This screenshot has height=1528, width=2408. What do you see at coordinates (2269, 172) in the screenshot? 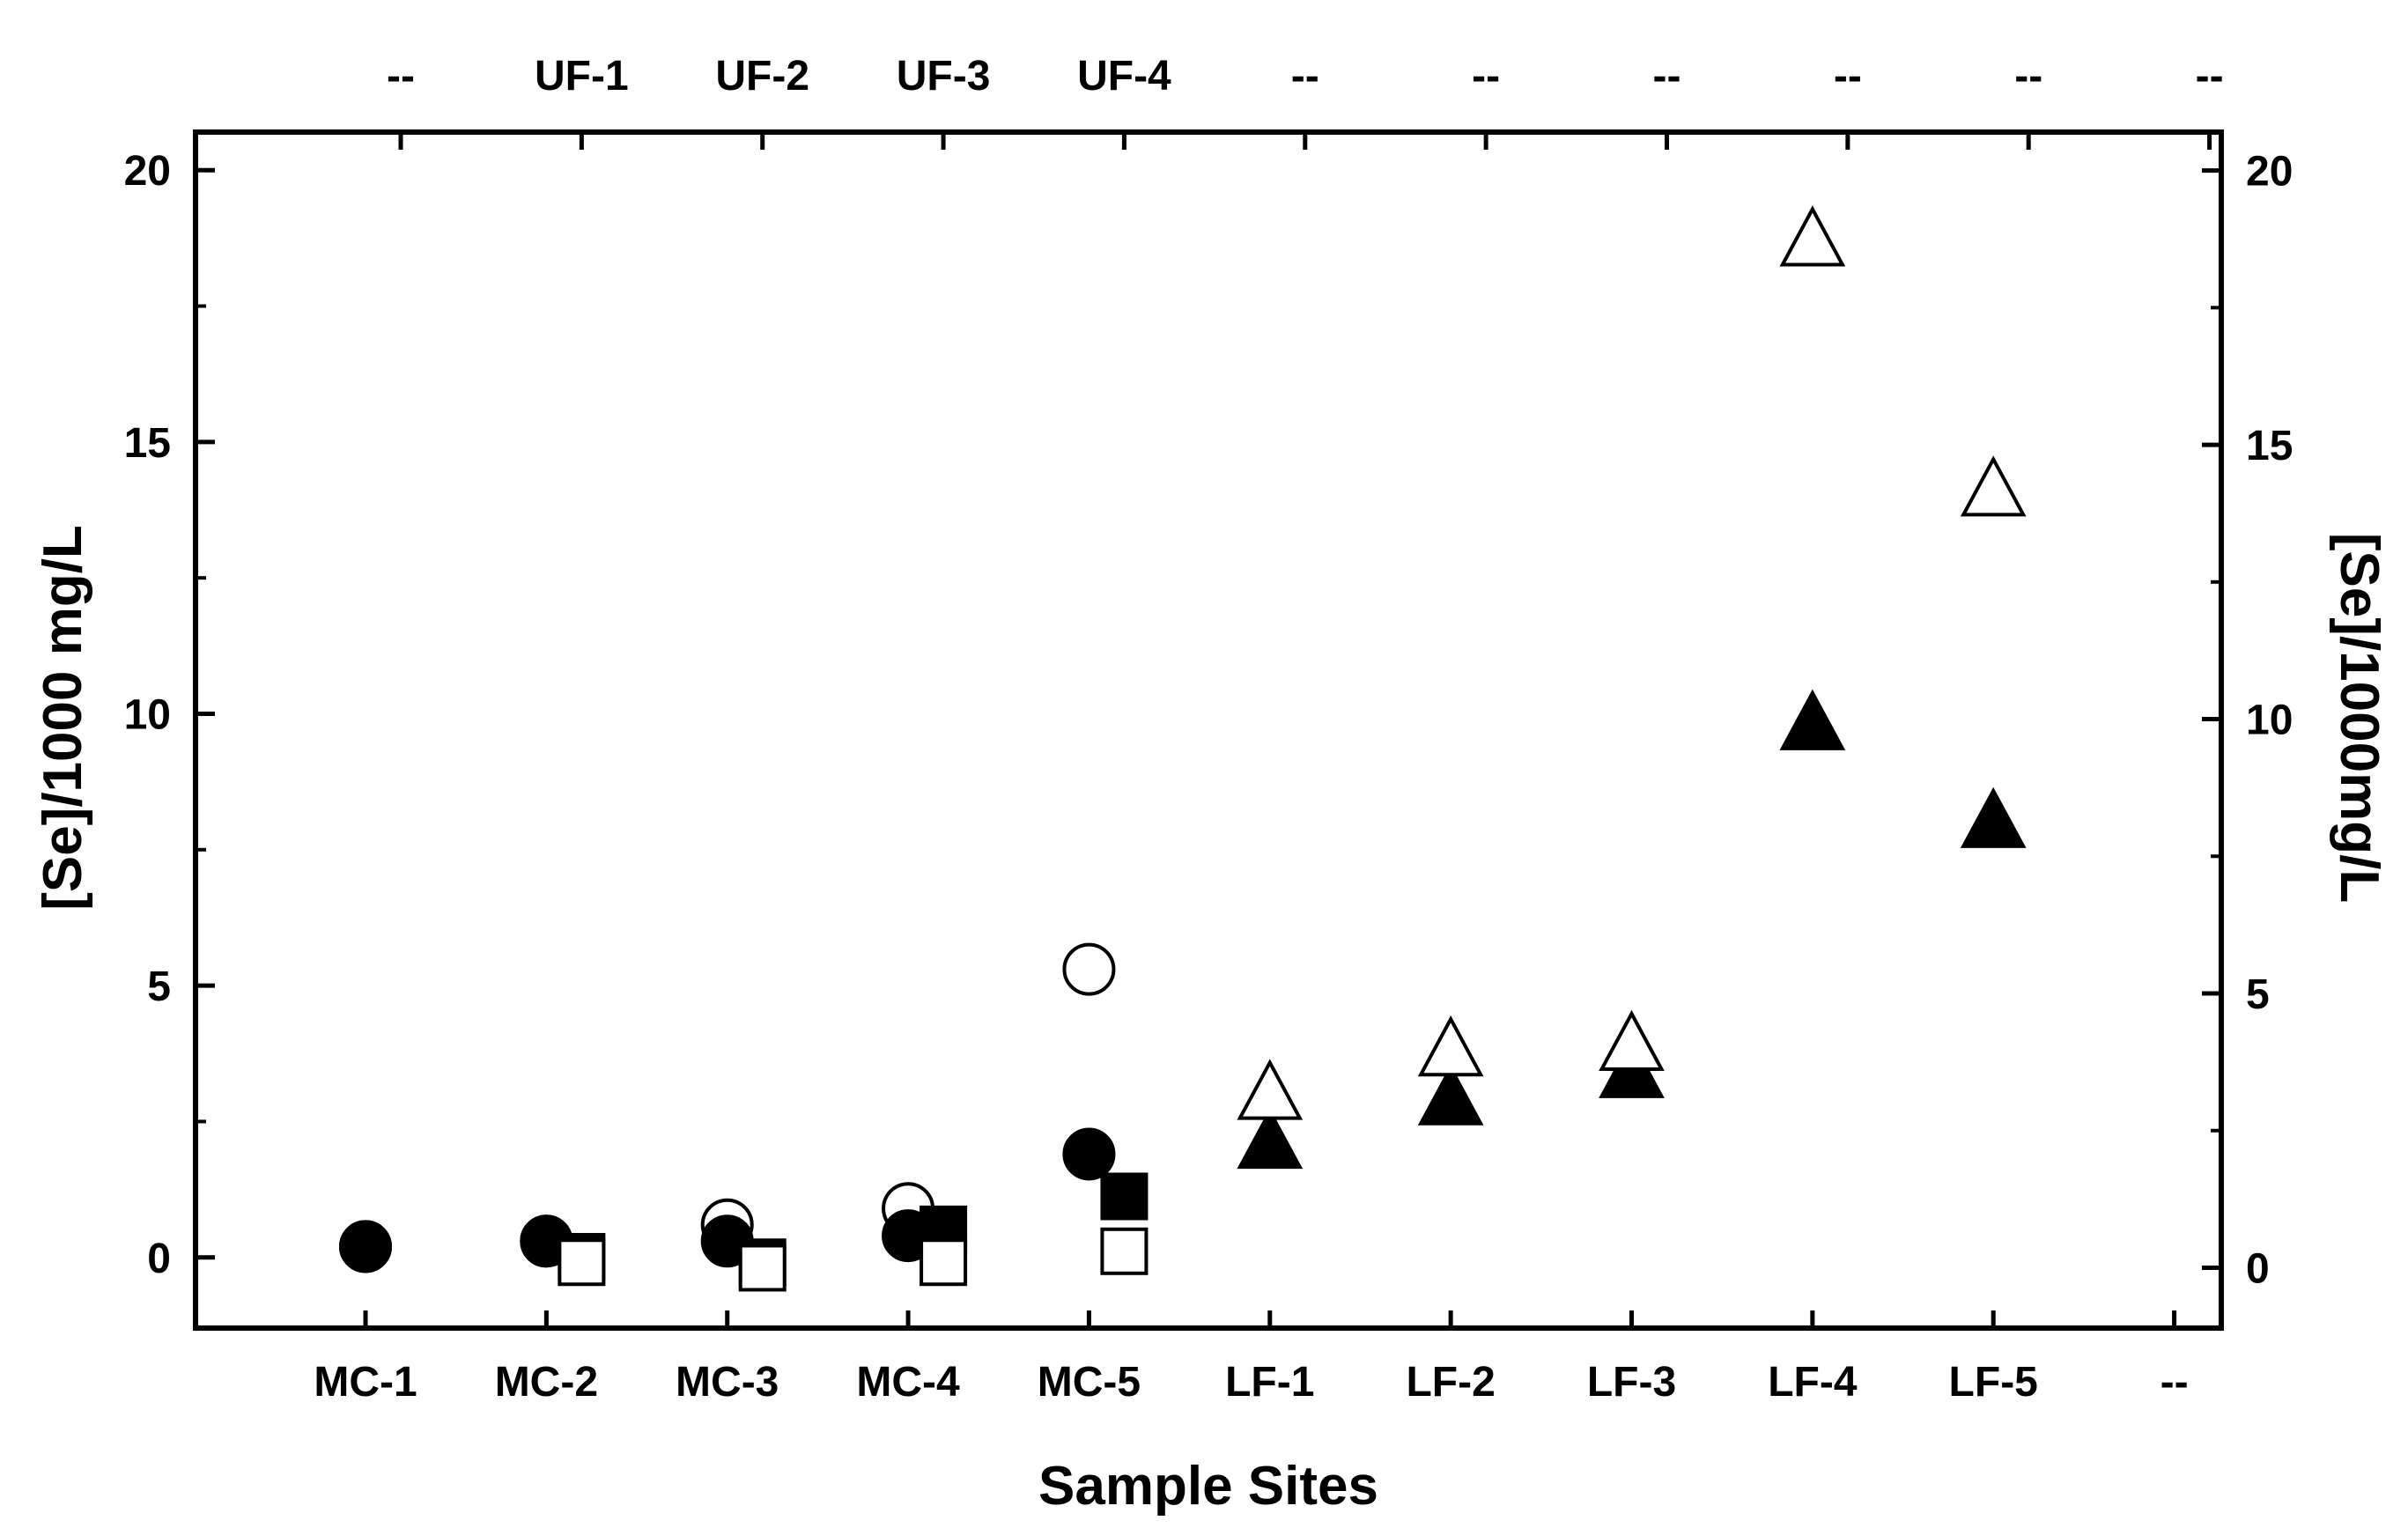
I see `y-right-tick-label: 20` at bounding box center [2269, 172].